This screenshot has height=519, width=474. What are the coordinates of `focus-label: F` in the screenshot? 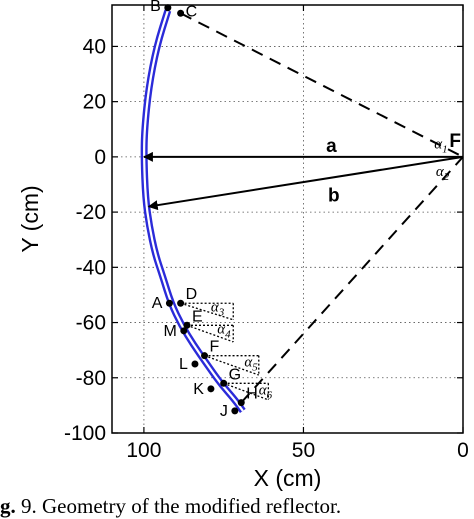 It's located at (455, 141).